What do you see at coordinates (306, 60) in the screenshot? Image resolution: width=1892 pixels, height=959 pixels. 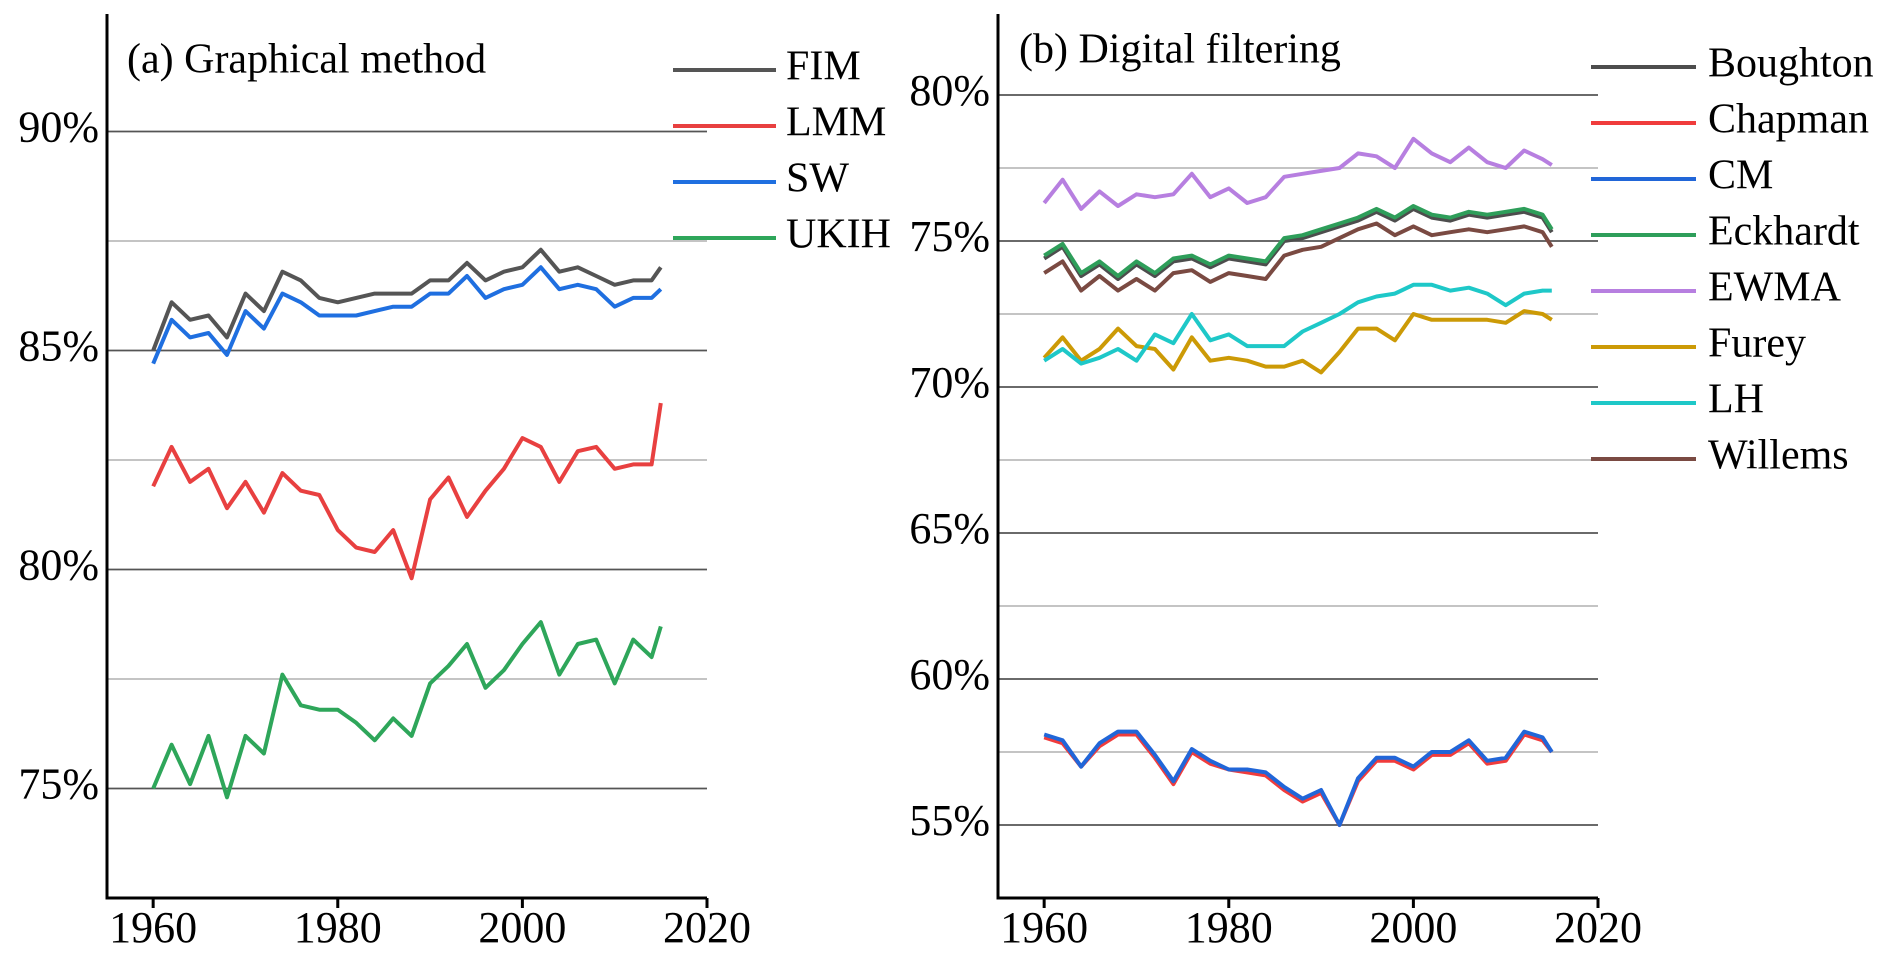 I see `chart-title: (a) Graphical method` at bounding box center [306, 60].